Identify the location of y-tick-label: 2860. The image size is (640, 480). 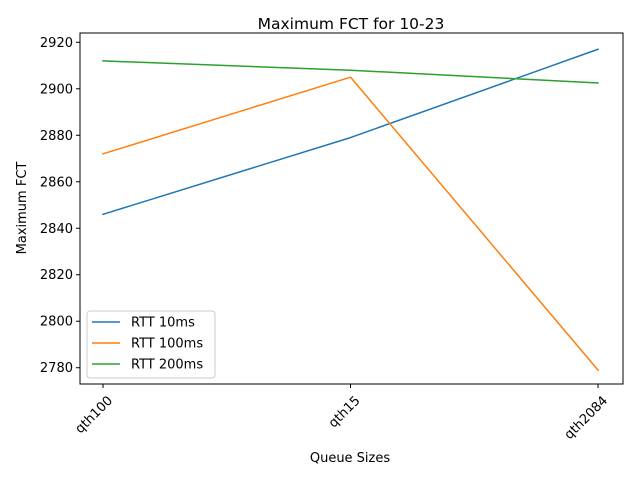
(56, 182).